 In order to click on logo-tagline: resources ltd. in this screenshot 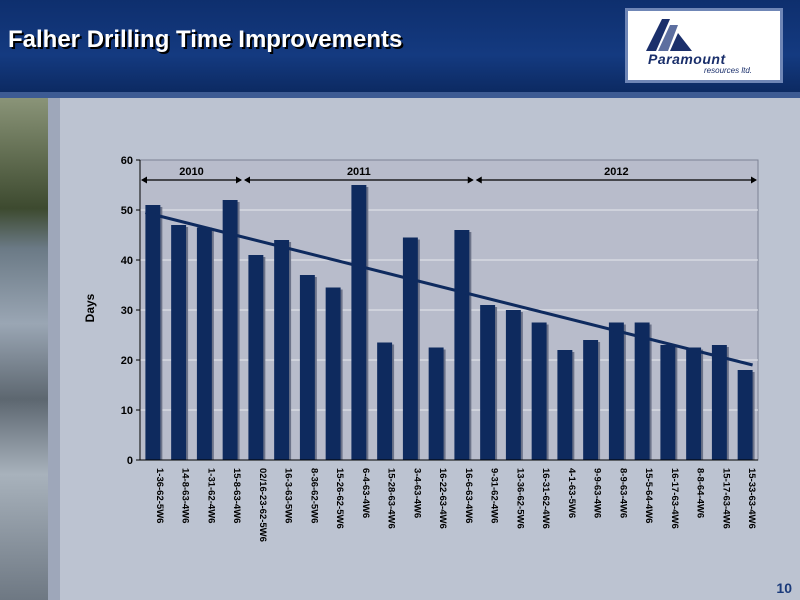, I will do `click(728, 70)`.